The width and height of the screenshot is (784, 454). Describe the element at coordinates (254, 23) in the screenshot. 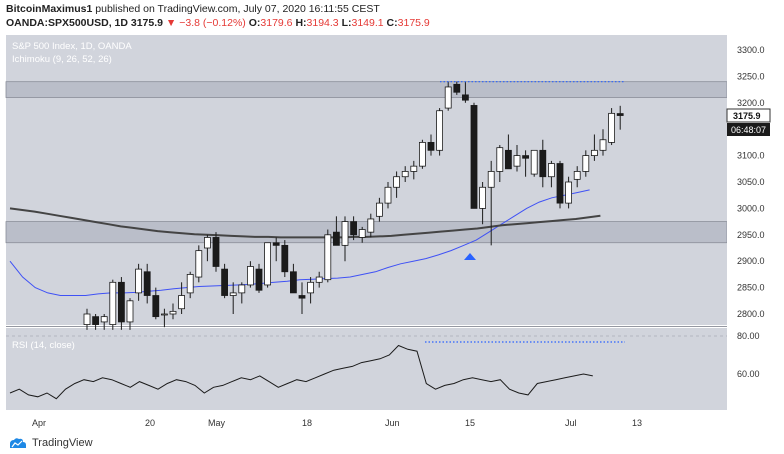

I see `open-label: O:` at that location.